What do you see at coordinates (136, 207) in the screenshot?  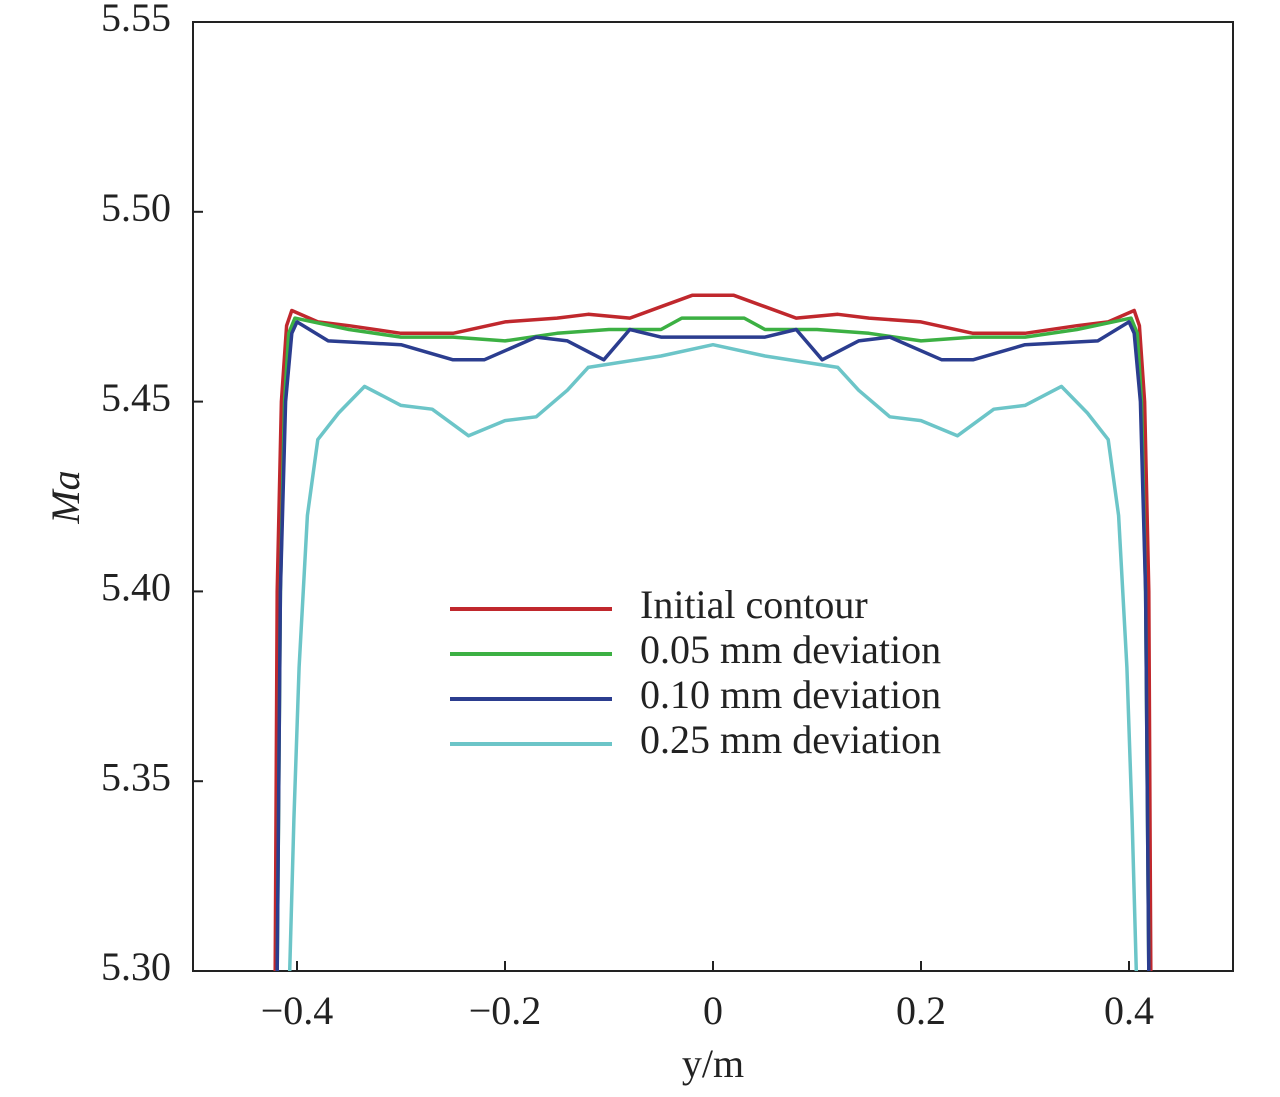 I see `y-tick-label: 5.50` at bounding box center [136, 207].